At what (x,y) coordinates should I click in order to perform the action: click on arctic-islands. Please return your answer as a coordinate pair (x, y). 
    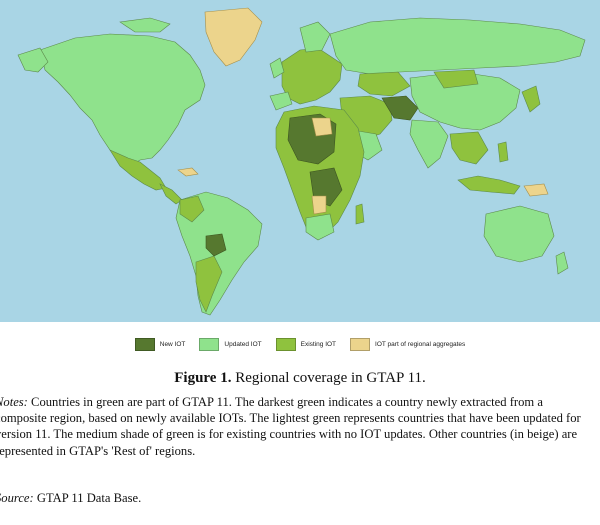
    Looking at the image, I should click on (145, 25).